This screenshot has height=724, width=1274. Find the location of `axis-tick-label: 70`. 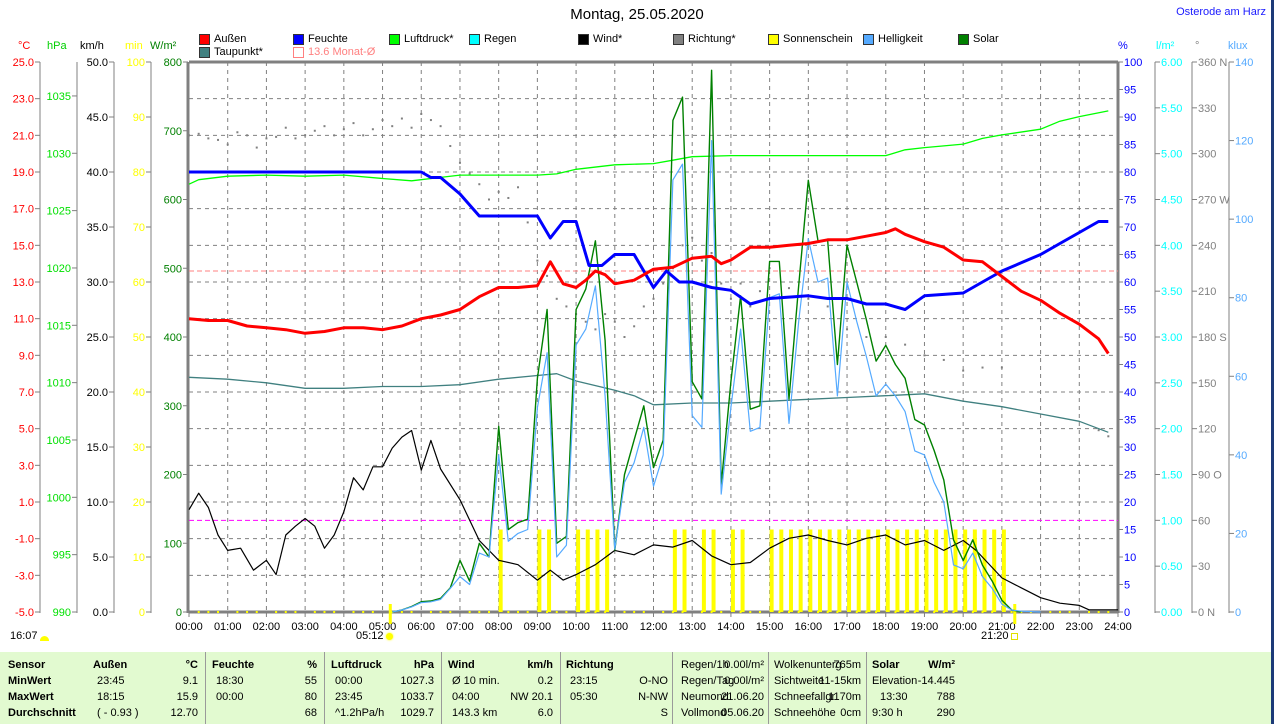

axis-tick-label: 70 is located at coordinates (1130, 228).